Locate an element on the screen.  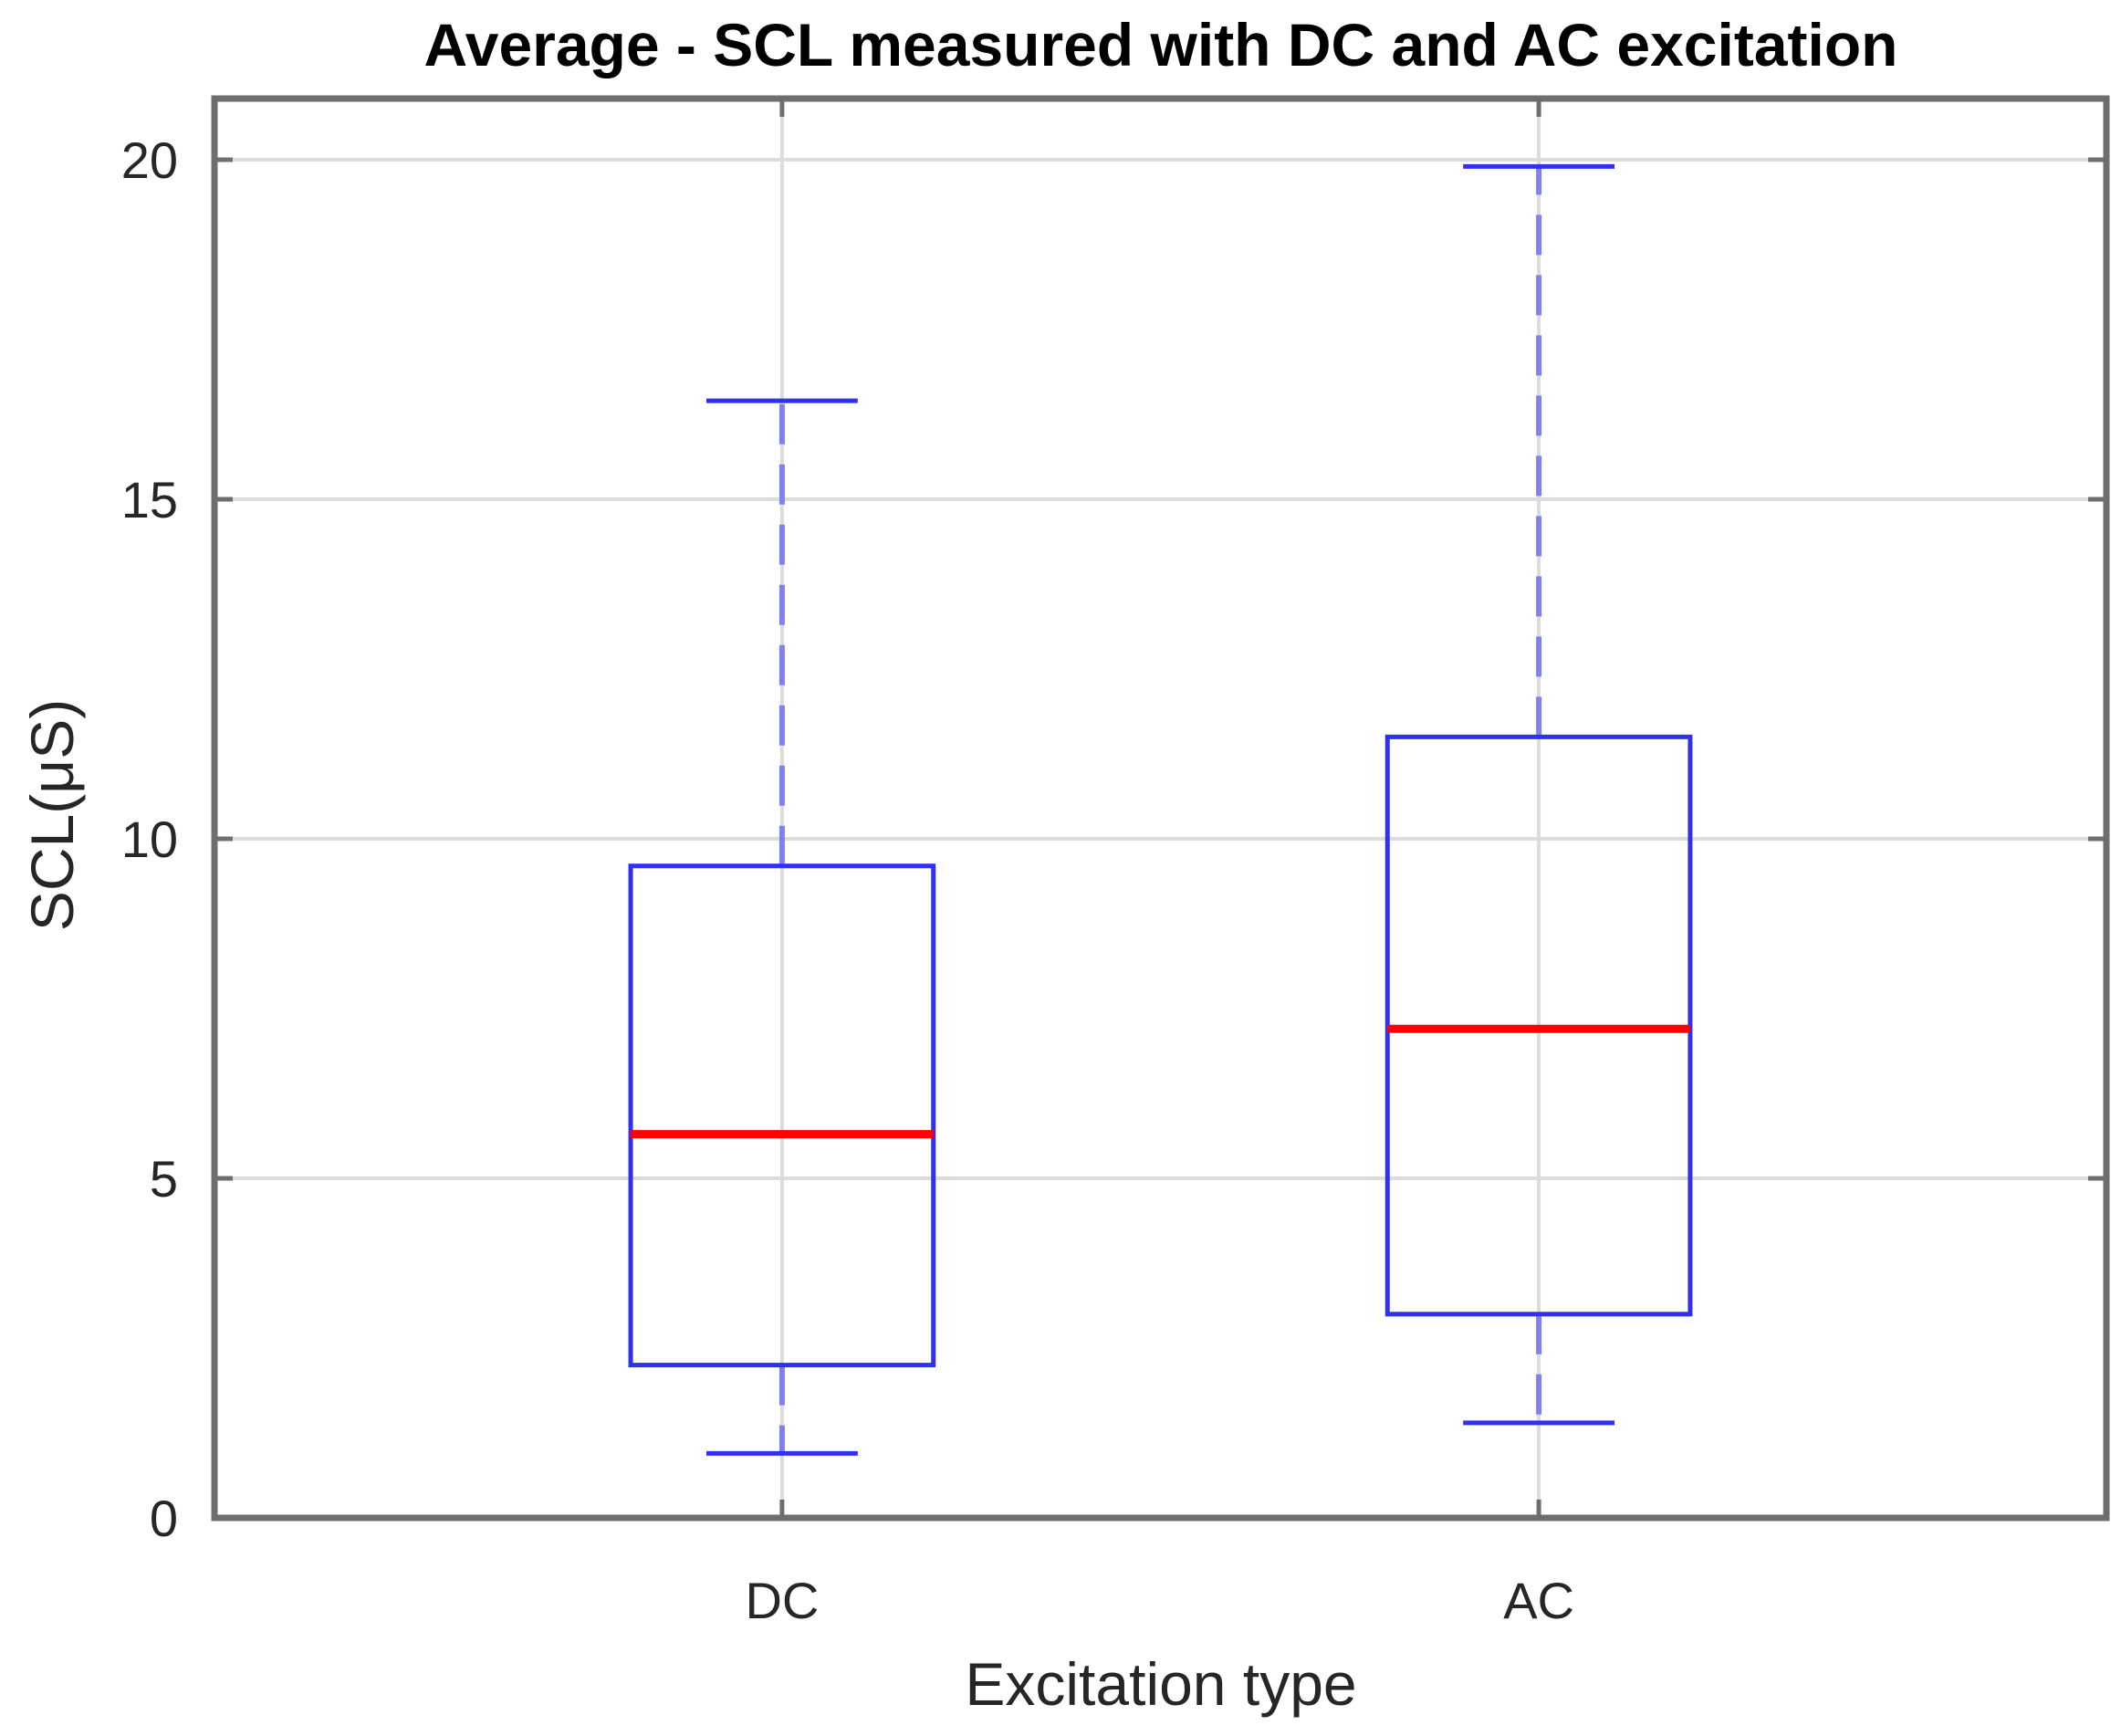
y-tick-label: 15 is located at coordinates (149, 499).